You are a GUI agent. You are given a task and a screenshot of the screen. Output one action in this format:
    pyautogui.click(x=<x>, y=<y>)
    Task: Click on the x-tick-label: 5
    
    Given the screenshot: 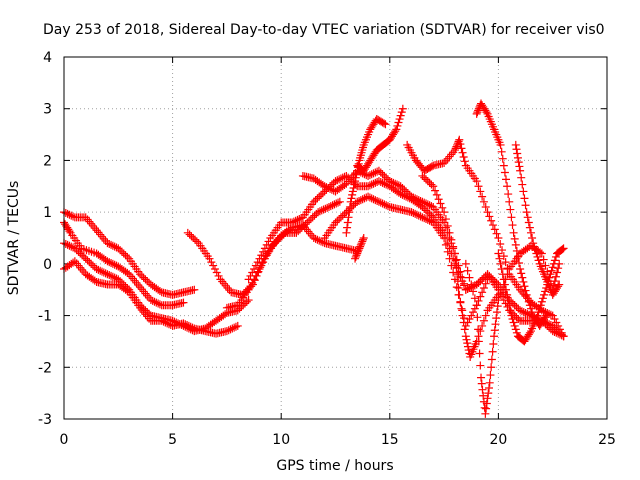 What is the action you would take?
    pyautogui.click(x=172, y=440)
    